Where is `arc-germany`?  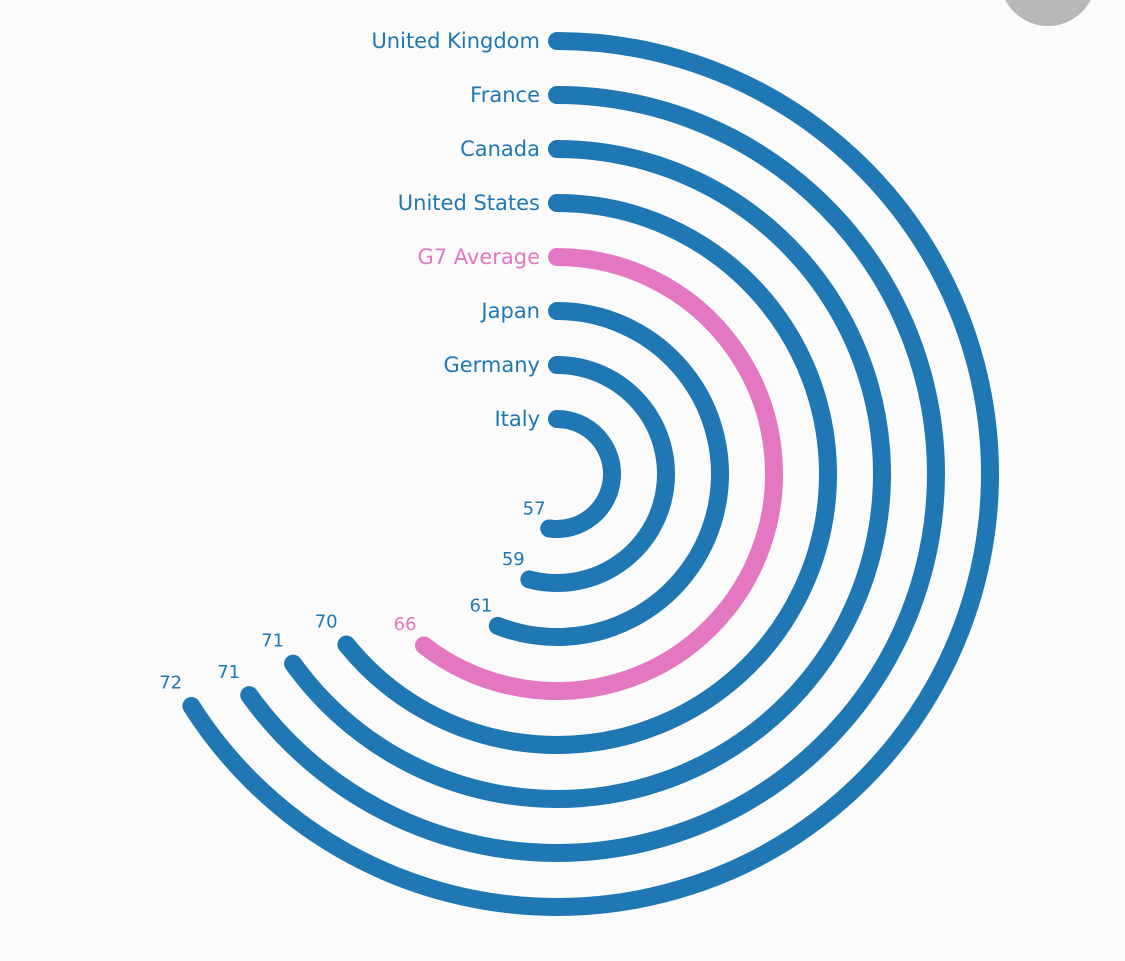 arc-germany is located at coordinates (597, 474).